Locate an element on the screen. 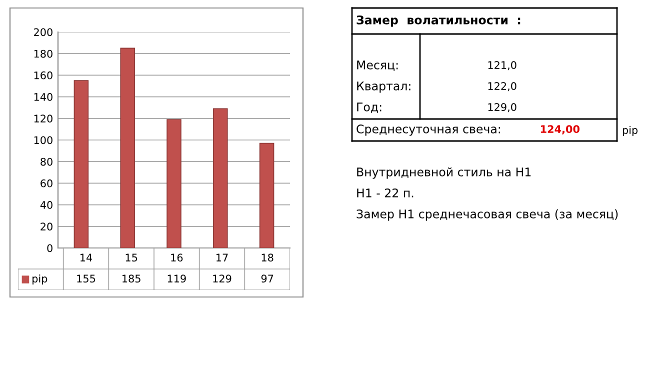  x-tick-label: 18 is located at coordinates (268, 258).